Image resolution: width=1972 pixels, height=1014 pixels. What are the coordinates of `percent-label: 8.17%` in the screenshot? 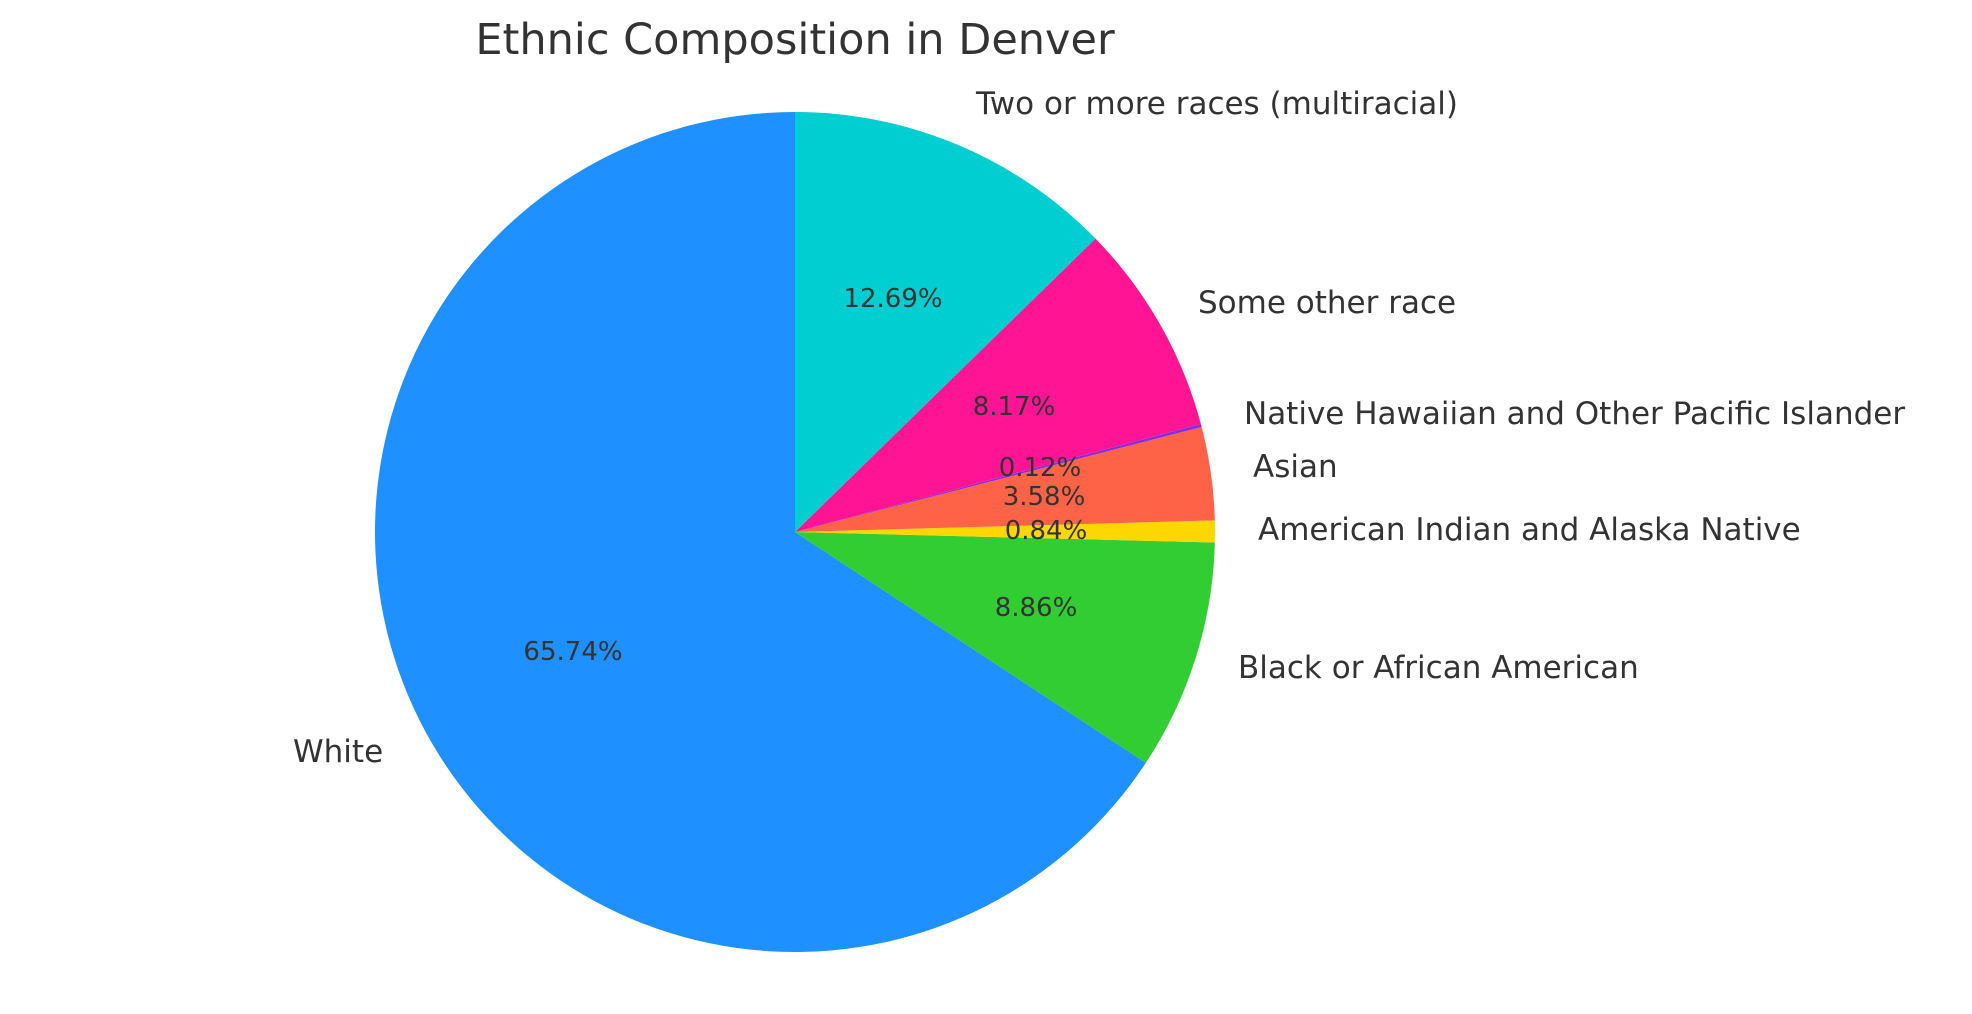 It's located at (1014, 407).